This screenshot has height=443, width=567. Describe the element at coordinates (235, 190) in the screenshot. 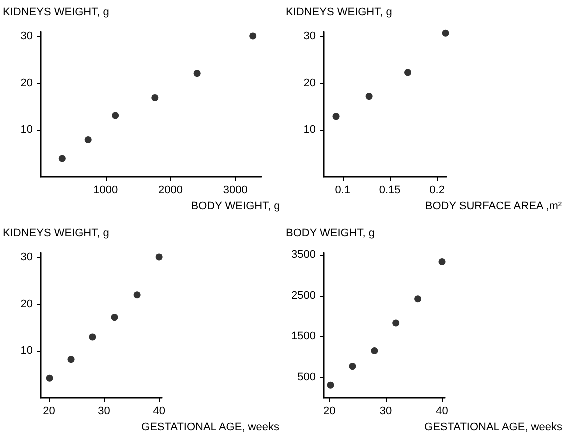

I see `x-tick-label: 3000` at that location.